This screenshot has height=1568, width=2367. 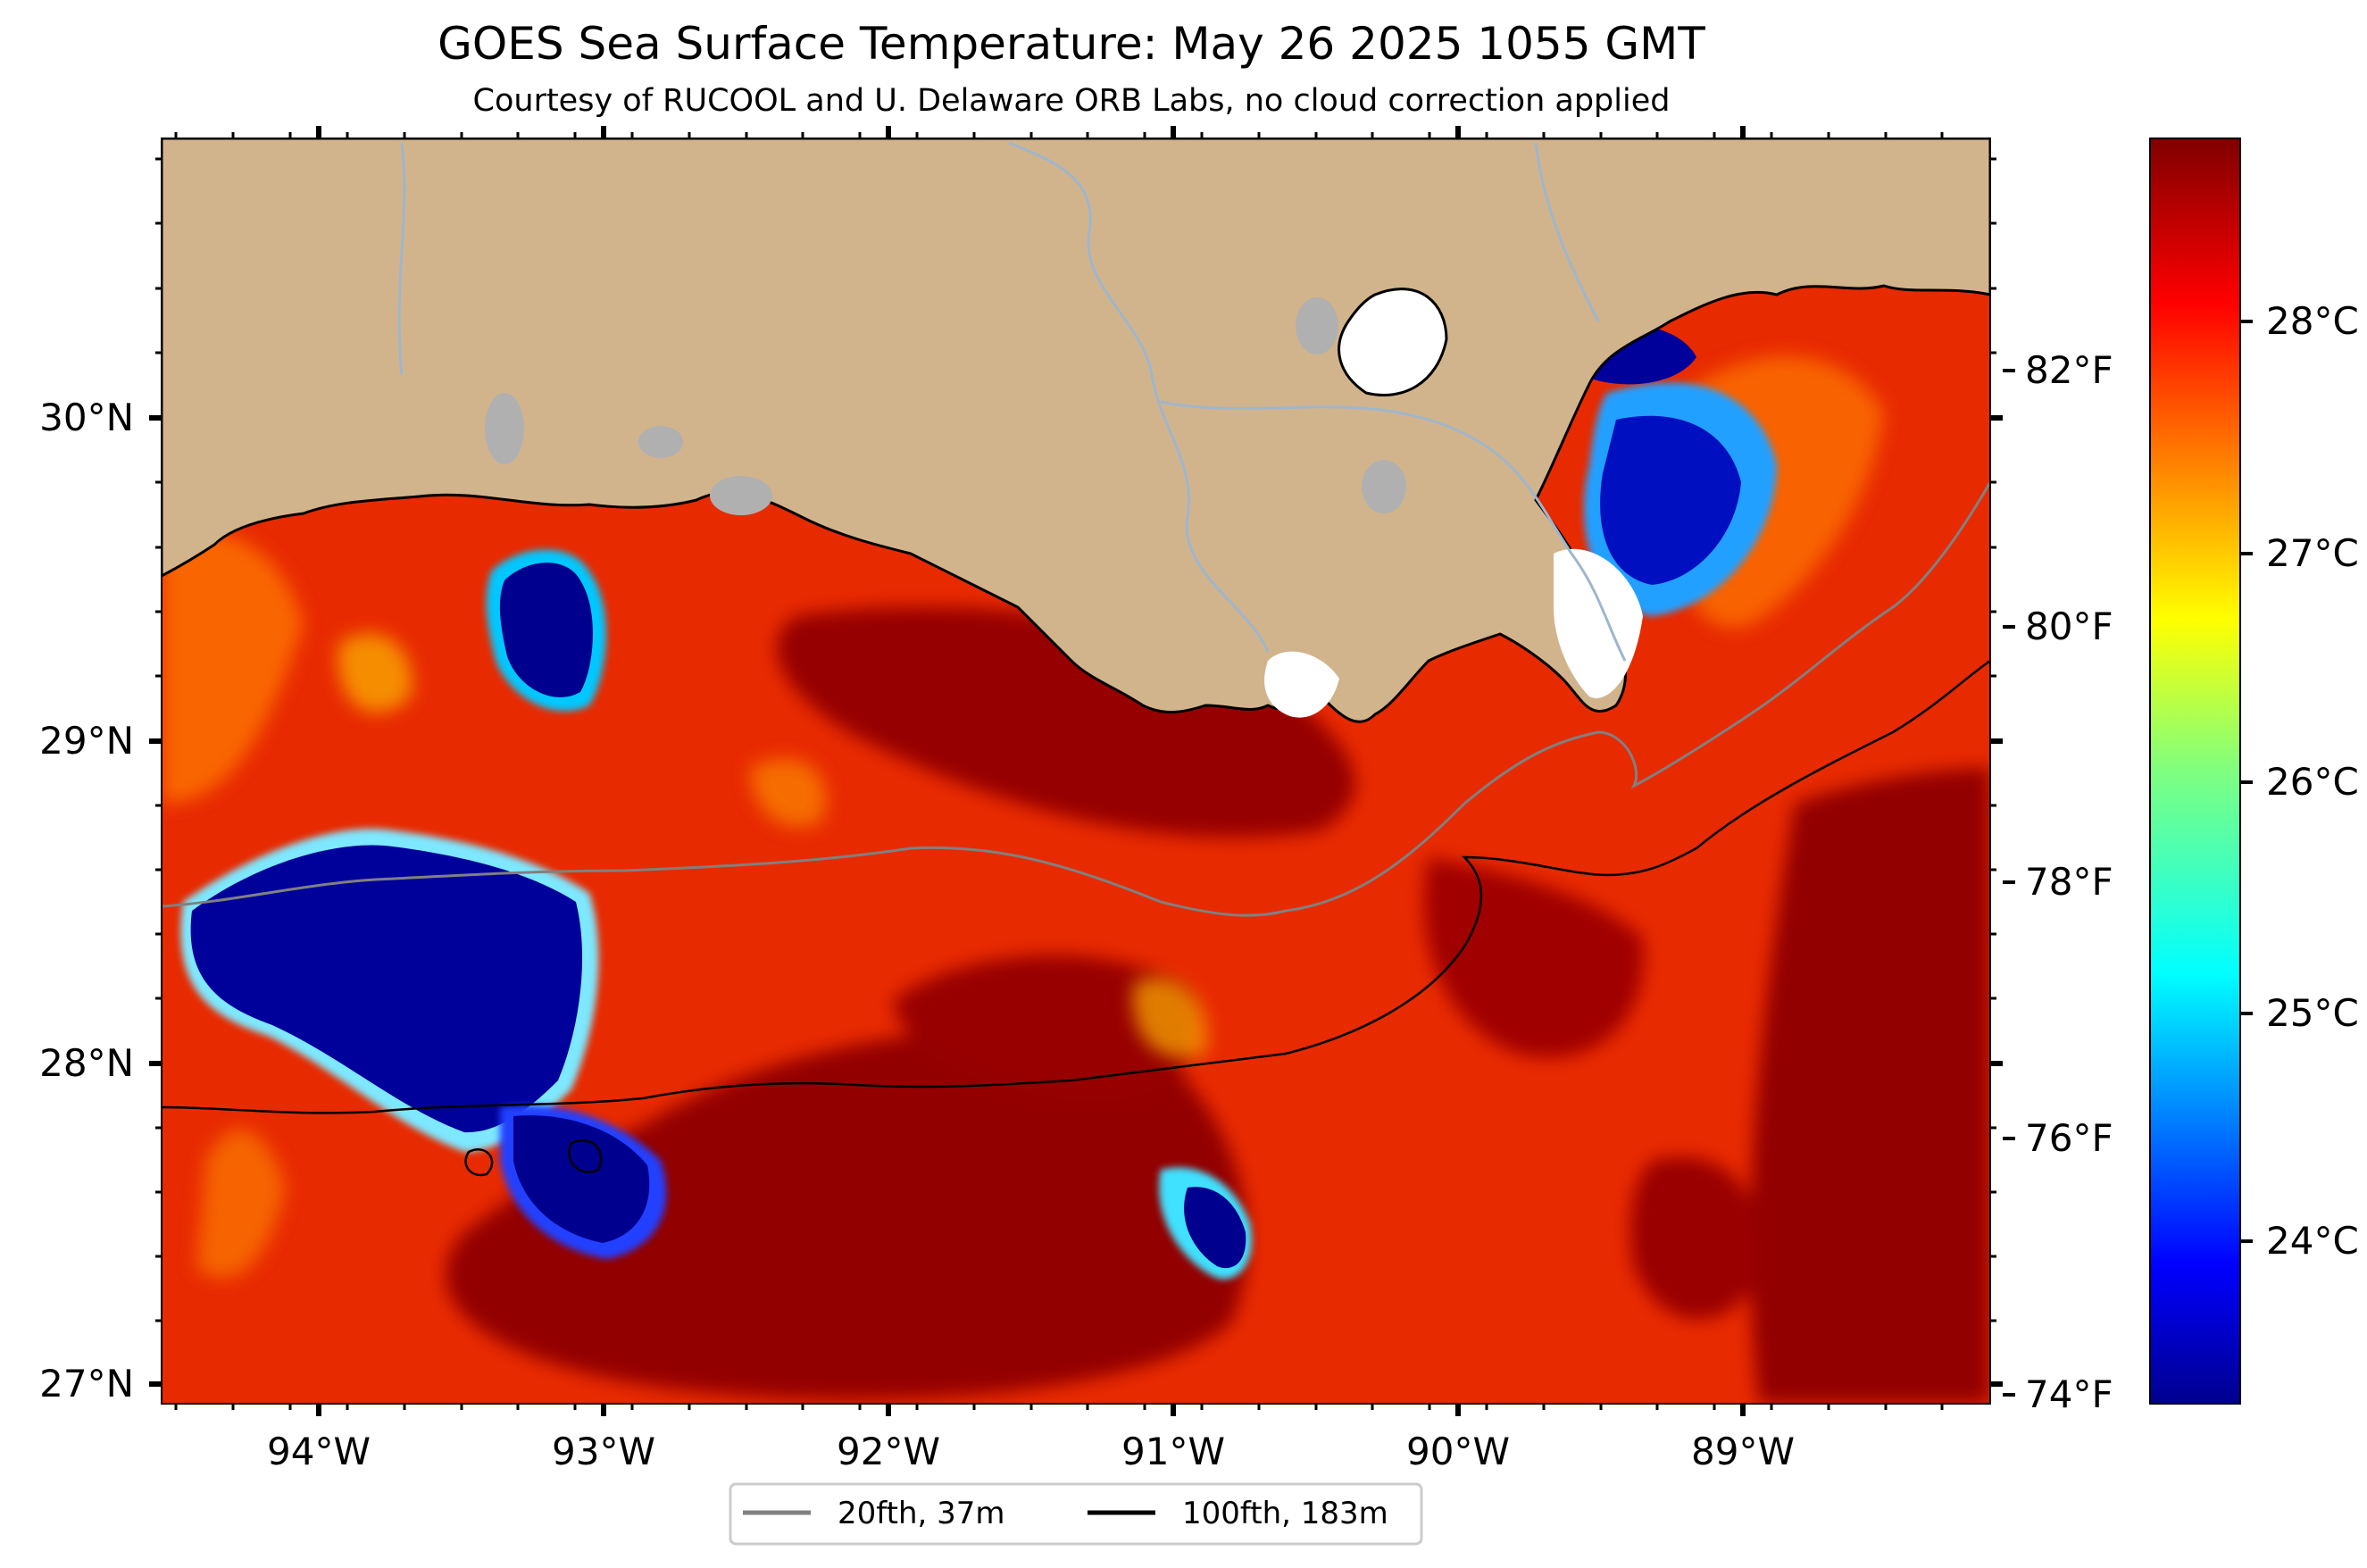 What do you see at coordinates (945, 406) in the screenshot?
I see `lakes` at bounding box center [945, 406].